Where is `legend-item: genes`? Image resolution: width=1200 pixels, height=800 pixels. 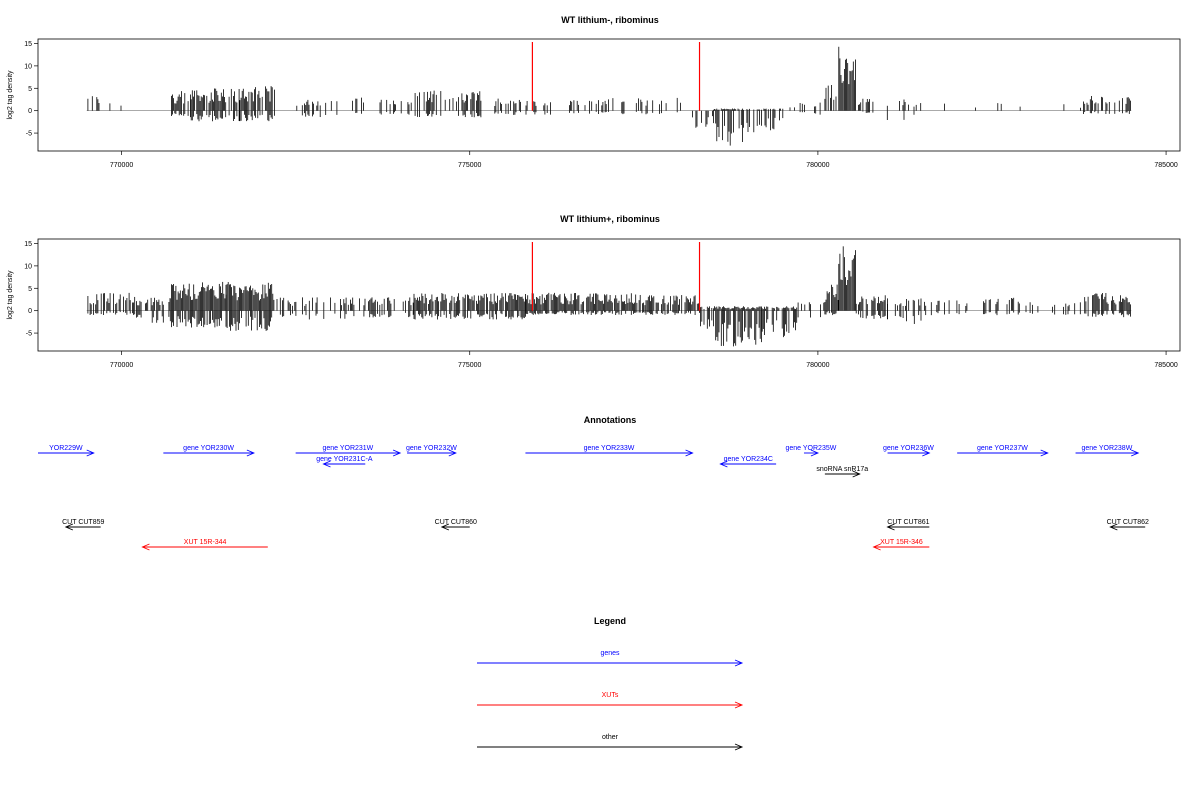
legend-item: genes is located at coordinates (610, 658).